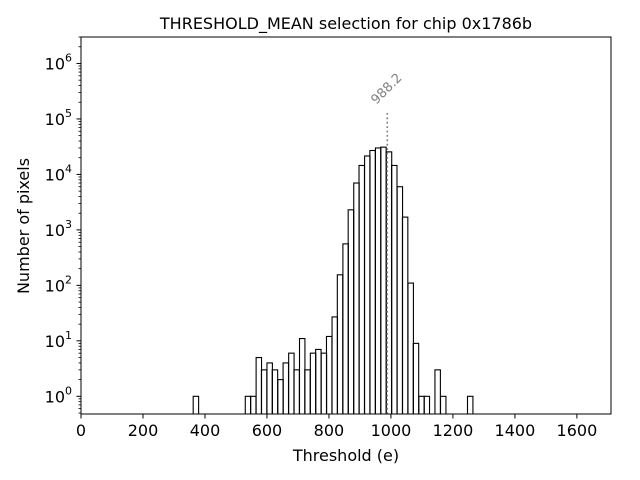  What do you see at coordinates (387, 89) in the screenshot?
I see `mean-threshold-label: 988.2` at bounding box center [387, 89].